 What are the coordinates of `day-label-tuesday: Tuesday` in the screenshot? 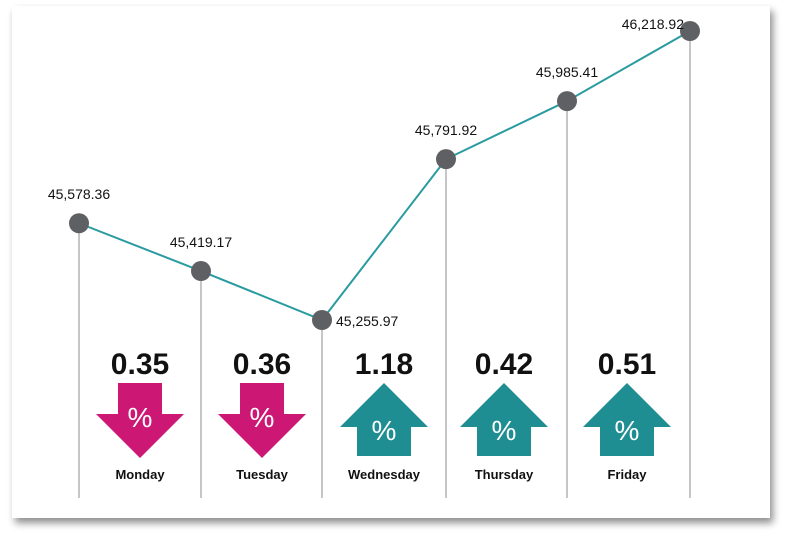 It's located at (262, 474).